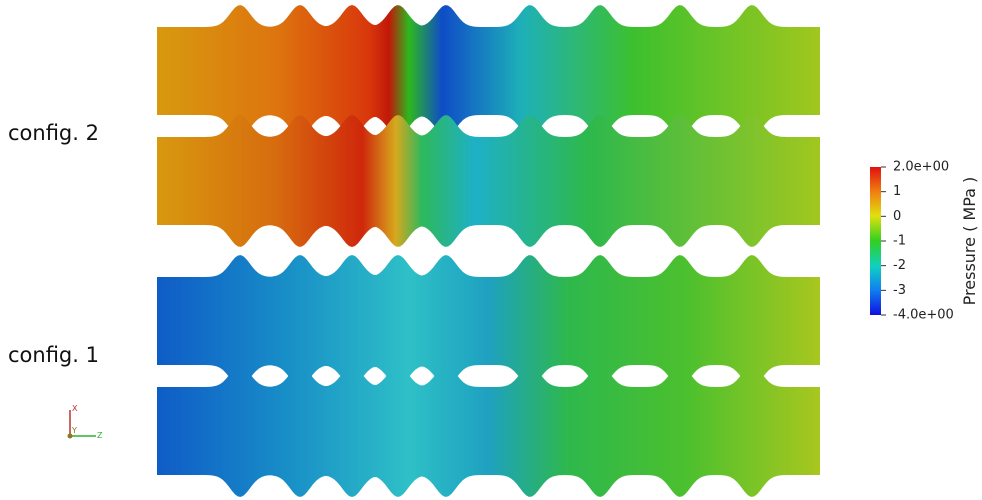  I want to click on colorbar-title: Pressure ( MPa ), so click(969, 241).